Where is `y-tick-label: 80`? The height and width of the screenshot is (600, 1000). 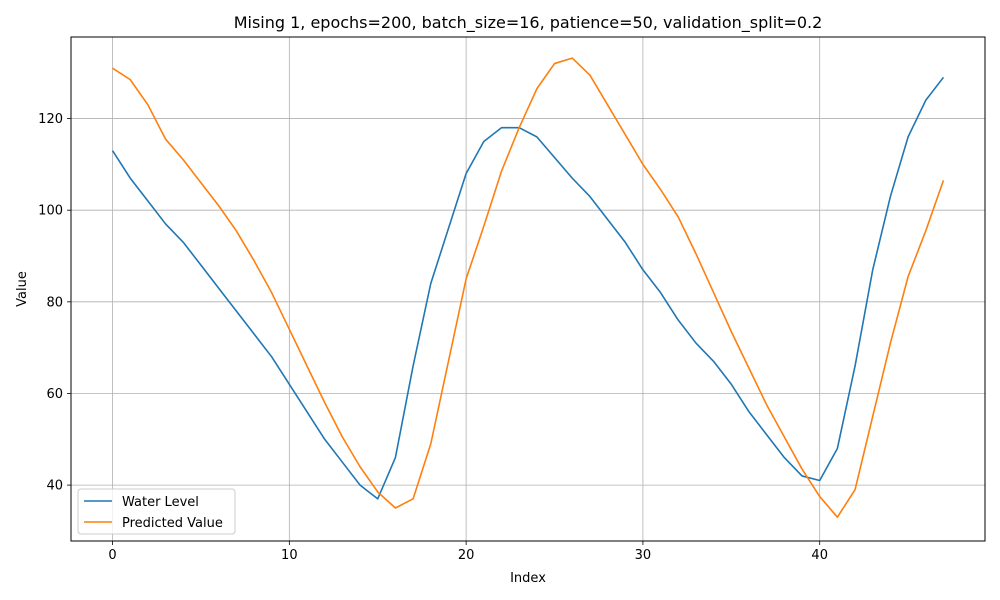 y-tick-label: 80 is located at coordinates (54, 302).